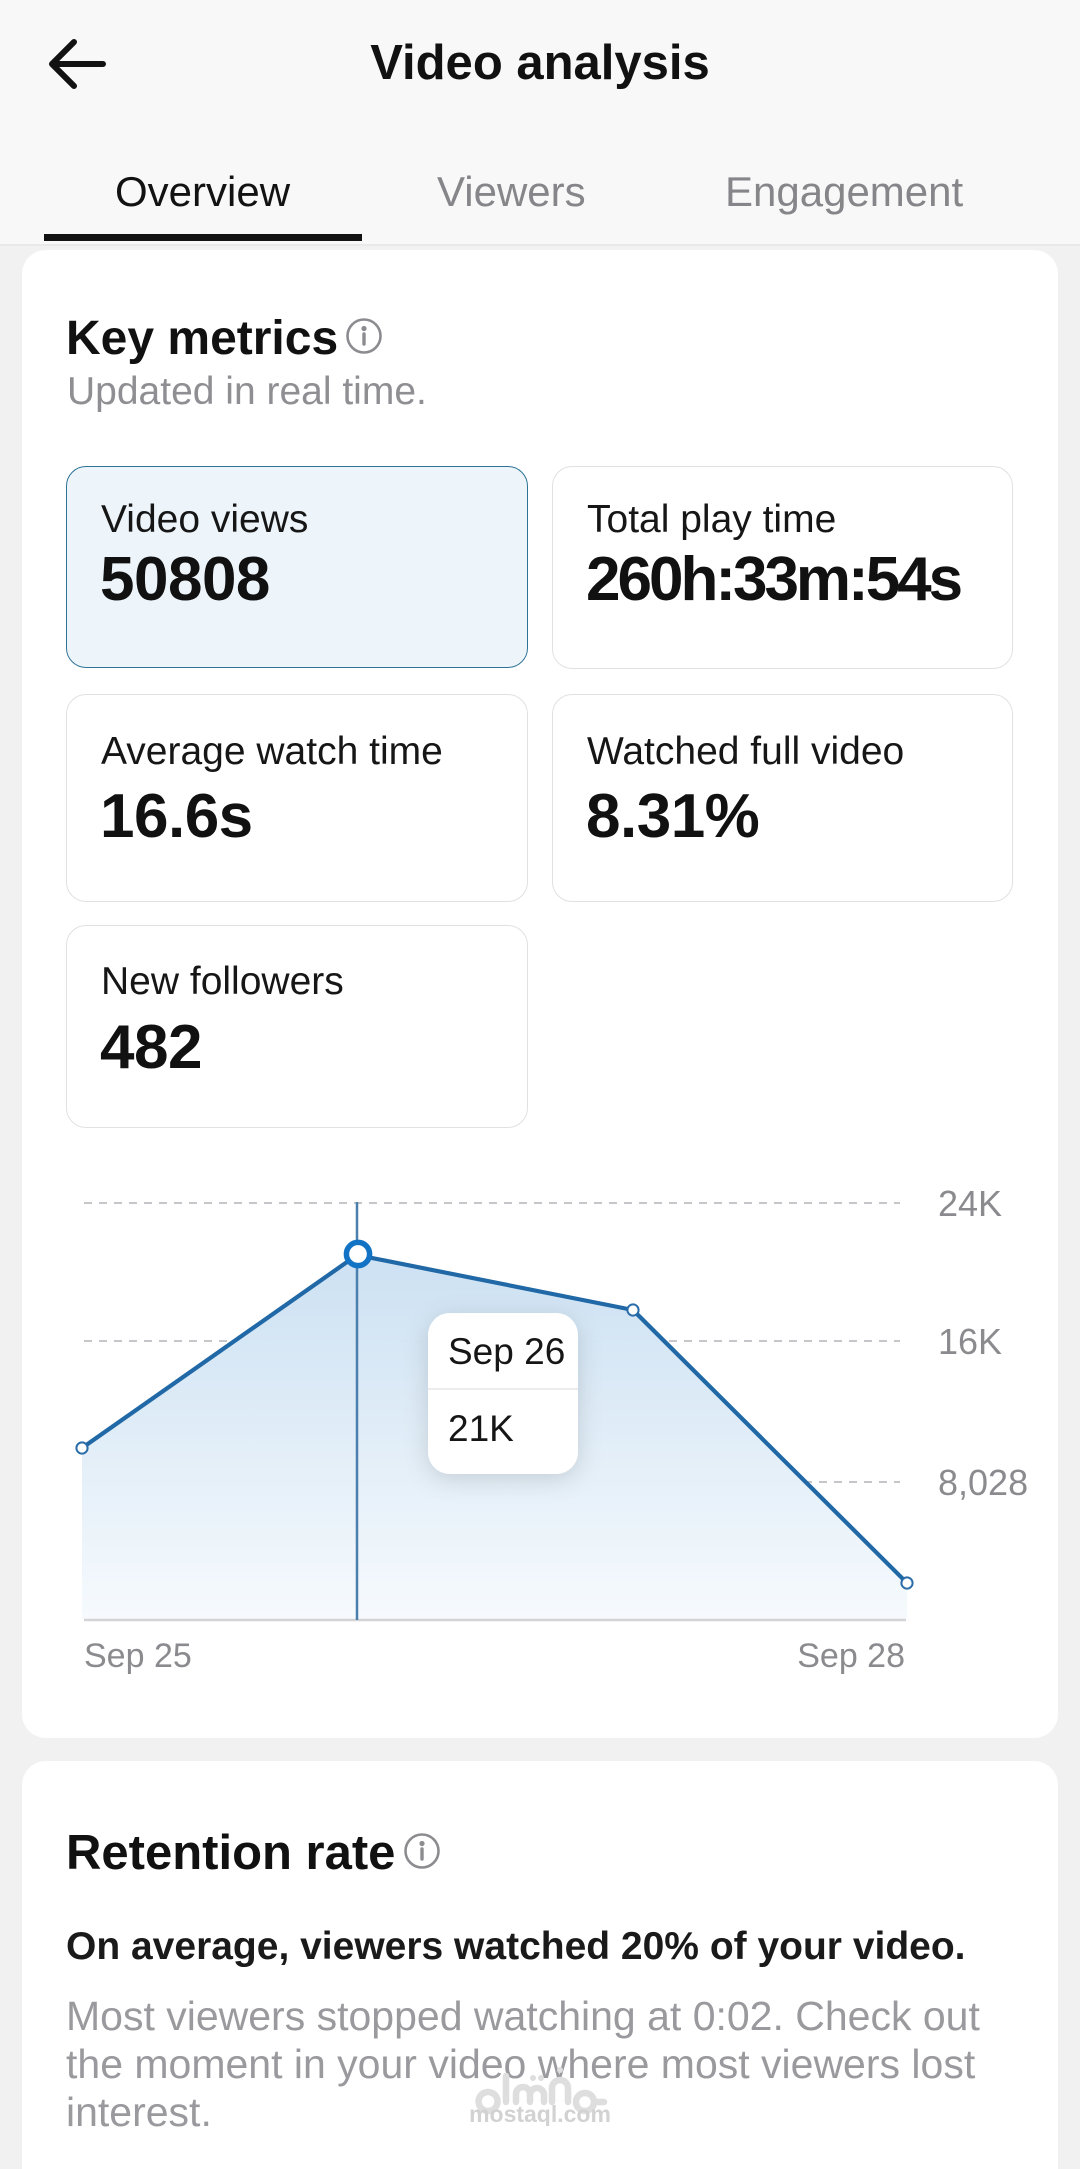 This screenshot has width=1080, height=2169. What do you see at coordinates (983, 1482) in the screenshot?
I see `svg-text: 8,028` at bounding box center [983, 1482].